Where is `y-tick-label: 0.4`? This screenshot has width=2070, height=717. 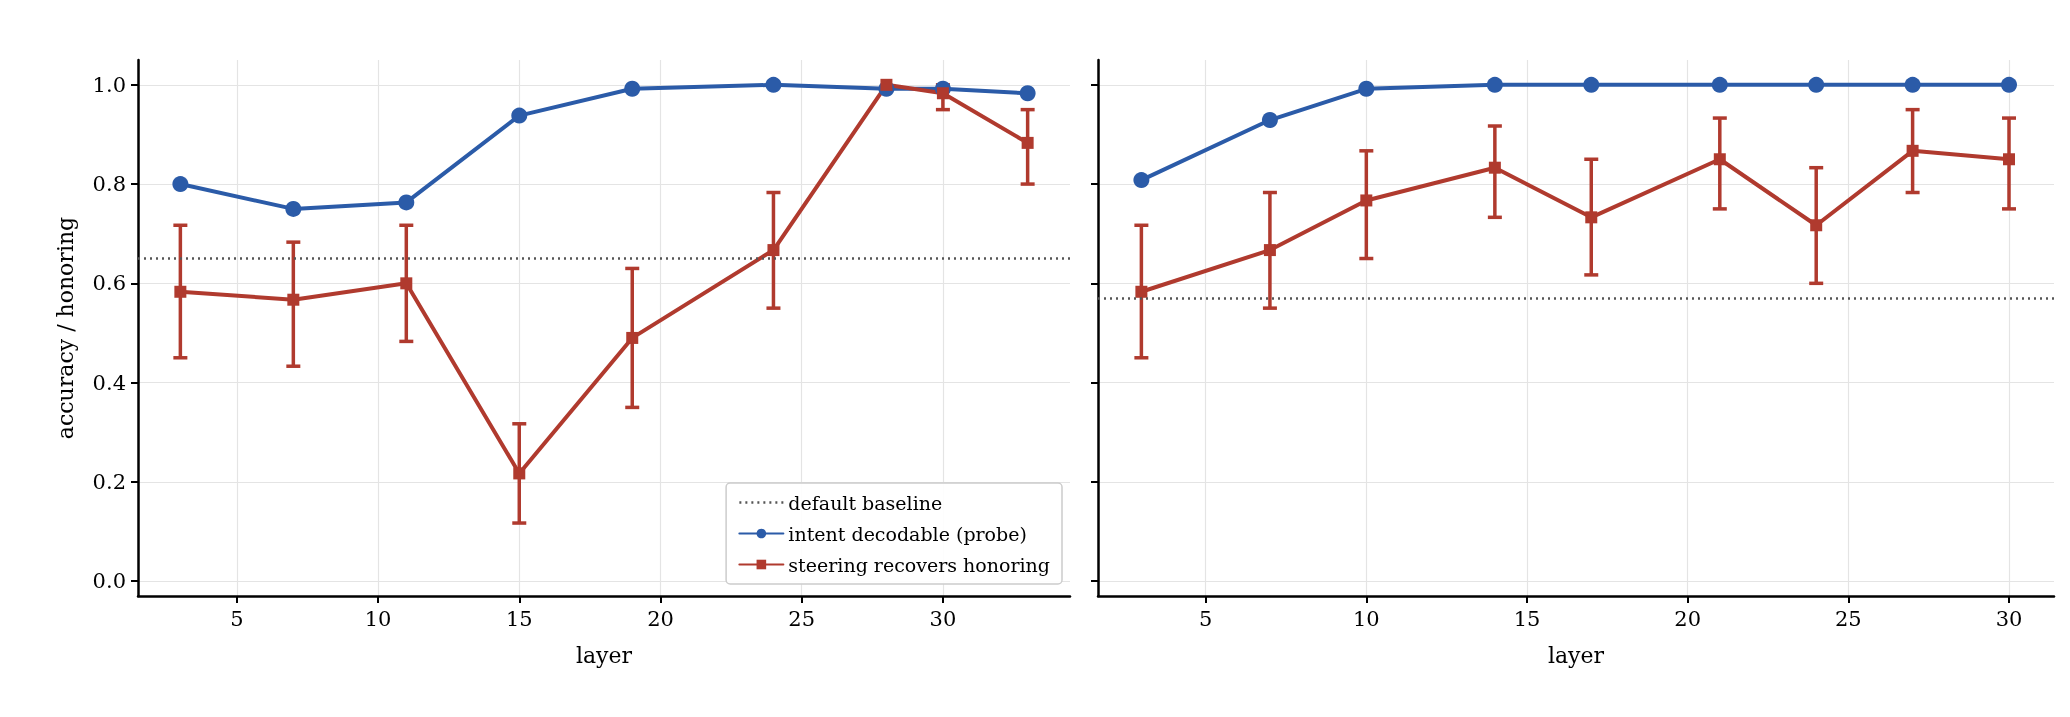 y-tick-label: 0.4 is located at coordinates (109, 382).